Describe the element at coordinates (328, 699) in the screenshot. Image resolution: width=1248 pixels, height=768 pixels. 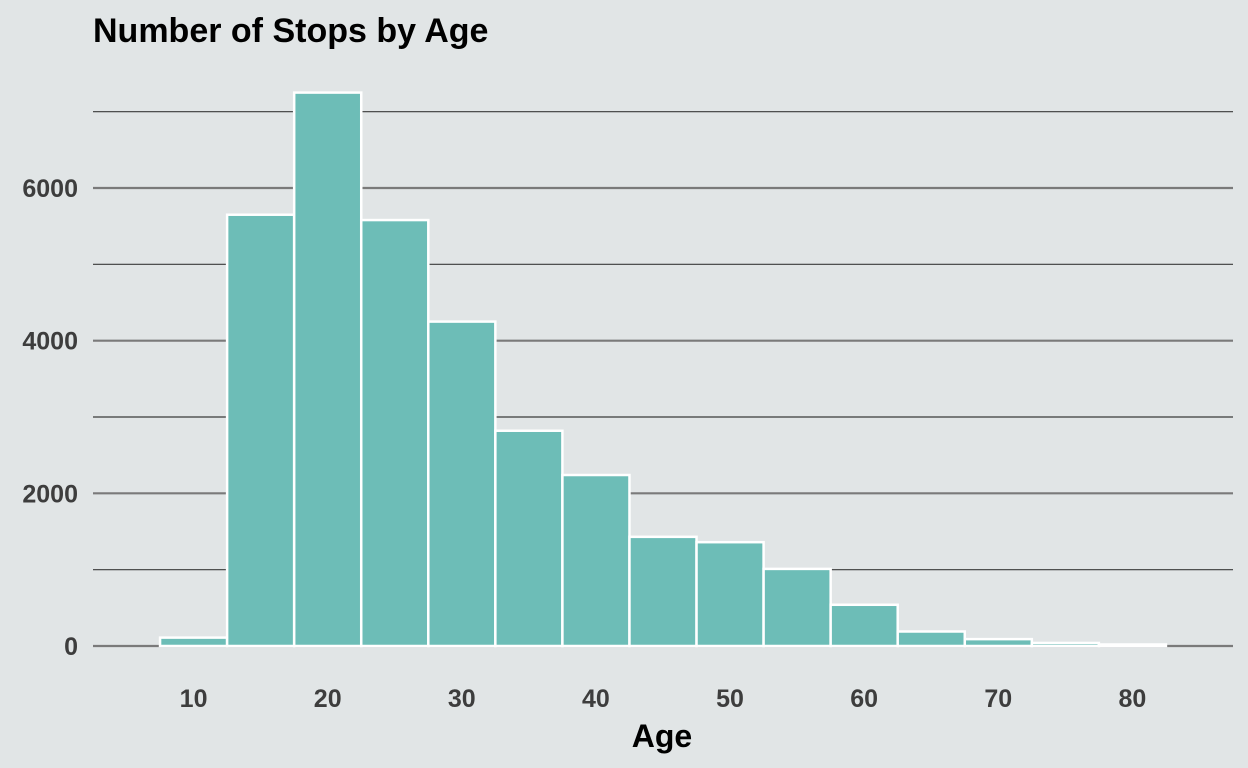
I see `x-tick-label: 20` at that location.